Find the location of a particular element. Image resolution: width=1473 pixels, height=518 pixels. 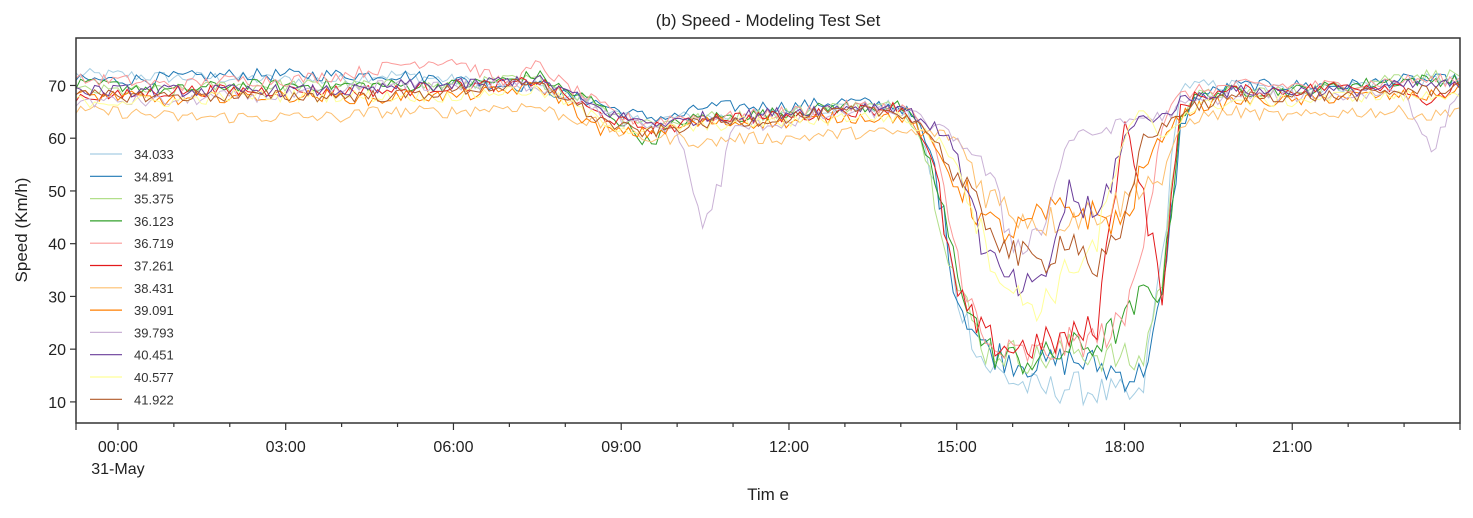

y-tick-label: 70 is located at coordinates (57, 86).